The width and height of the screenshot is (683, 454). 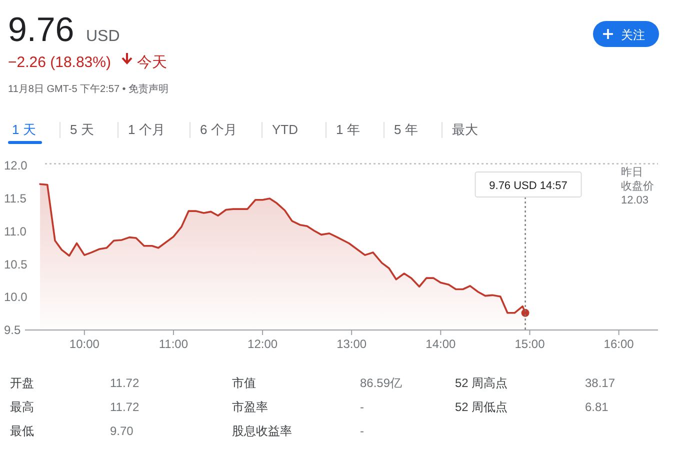 What do you see at coordinates (262, 431) in the screenshot?
I see `text: 股息收益率` at bounding box center [262, 431].